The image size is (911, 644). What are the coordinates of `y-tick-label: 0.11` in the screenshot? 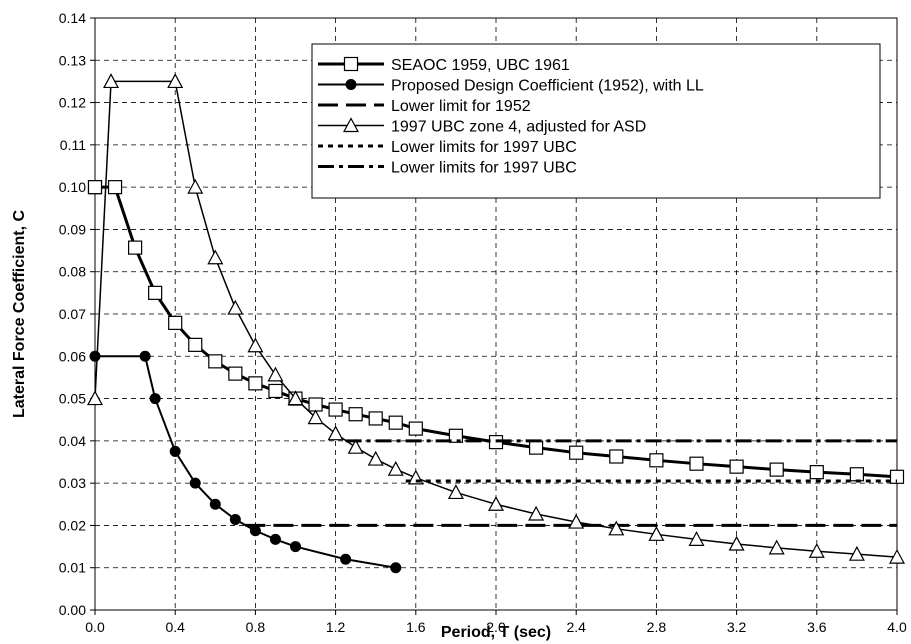 It's located at (73, 145).